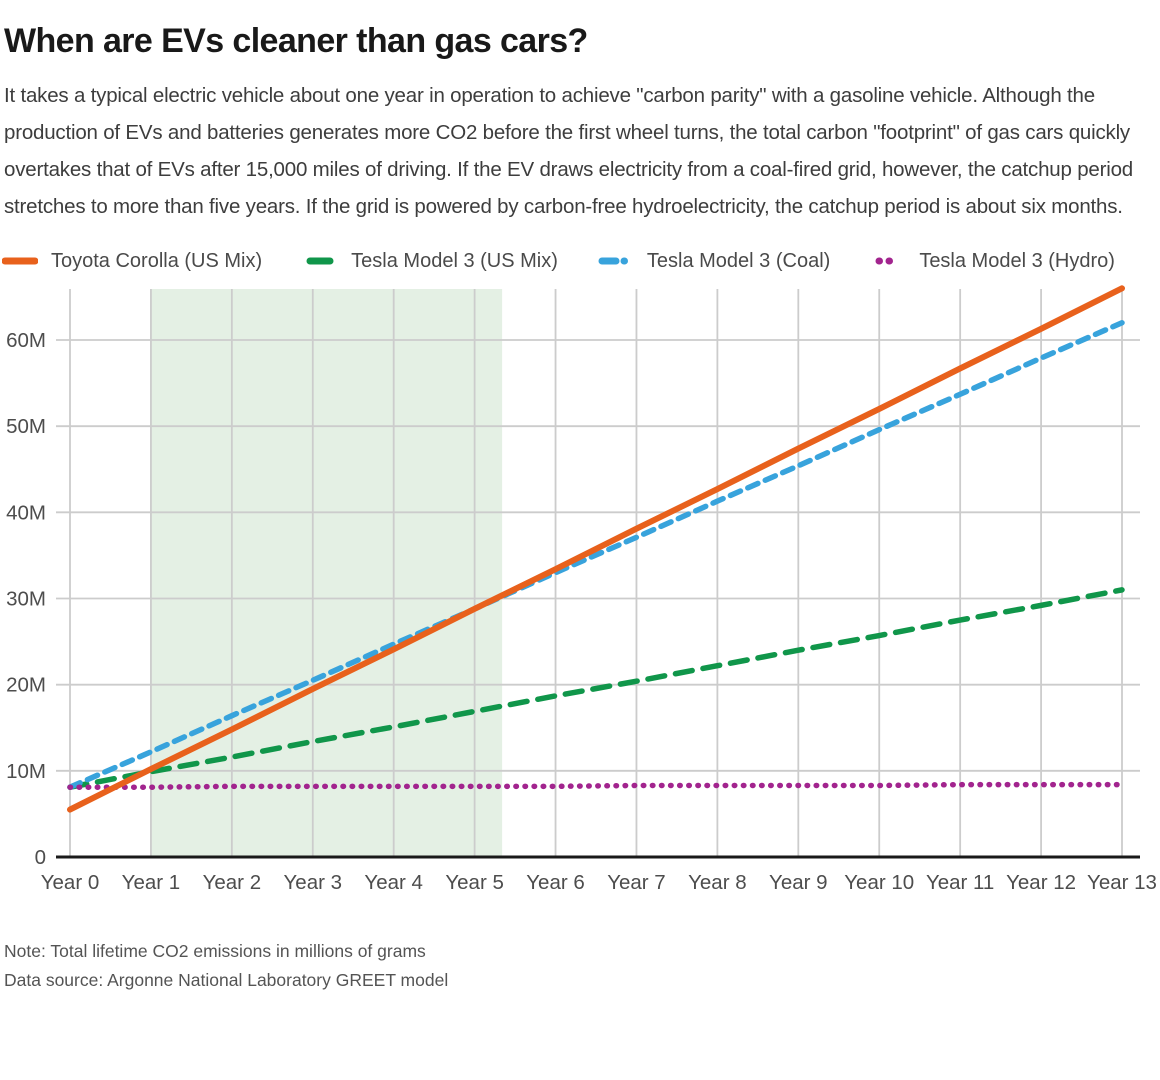 Image resolution: width=1160 pixels, height=1080 pixels. I want to click on series-line-tesla-model-3-hydro-, so click(596, 785).